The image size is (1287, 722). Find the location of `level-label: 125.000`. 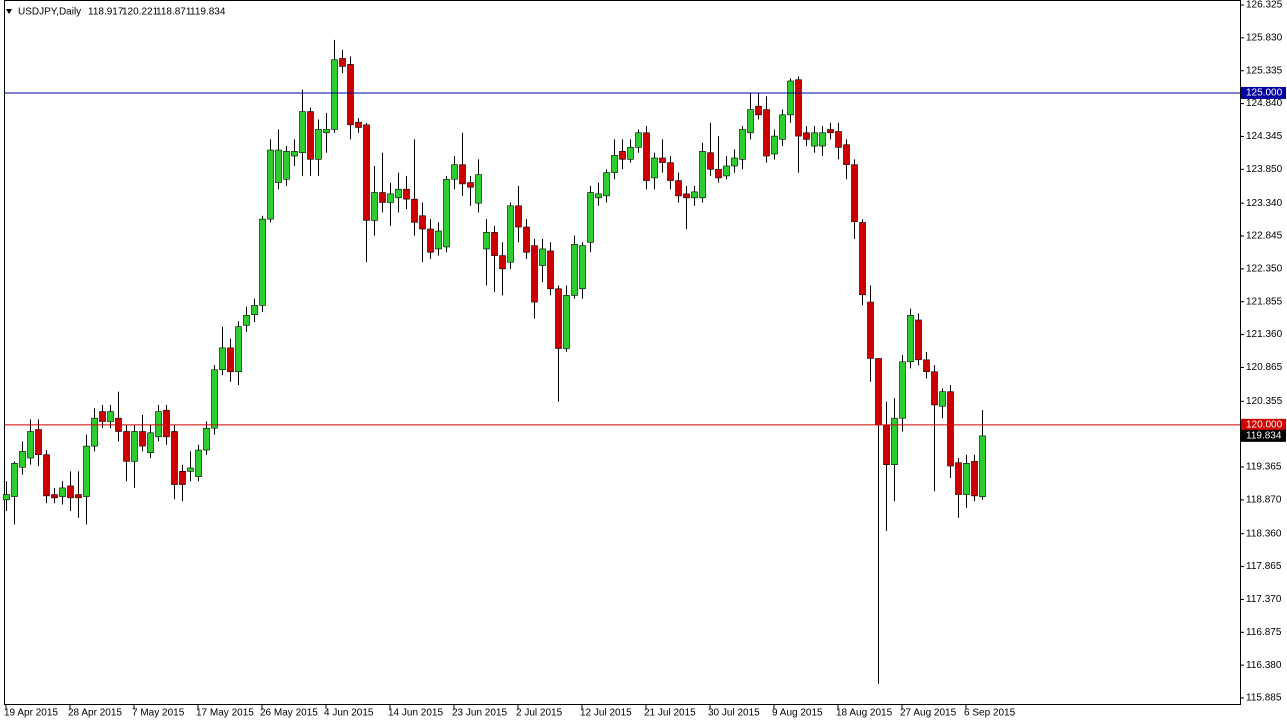

level-label: 125.000 is located at coordinates (1264, 93).